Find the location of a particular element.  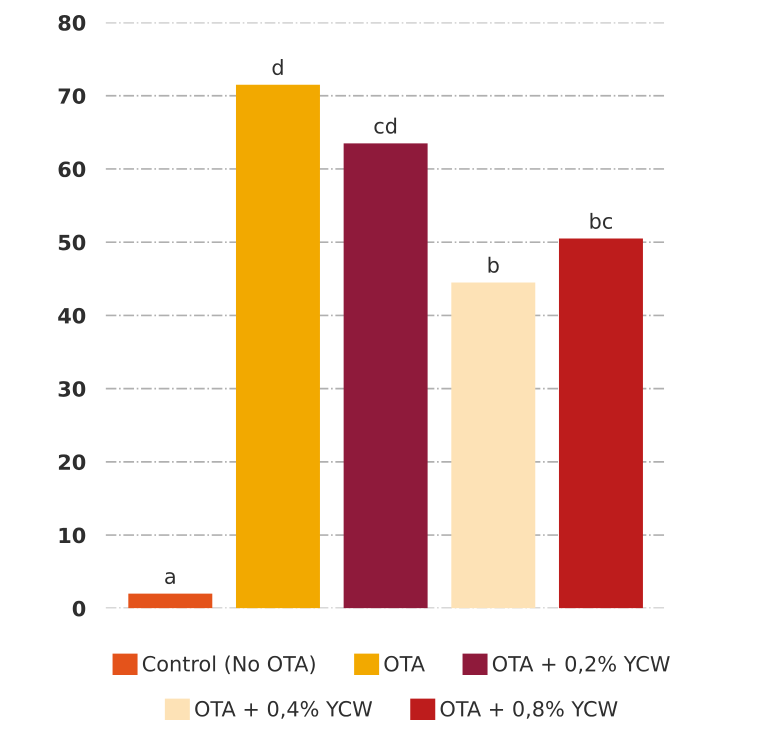

y-tick-label: 0 is located at coordinates (79, 608).